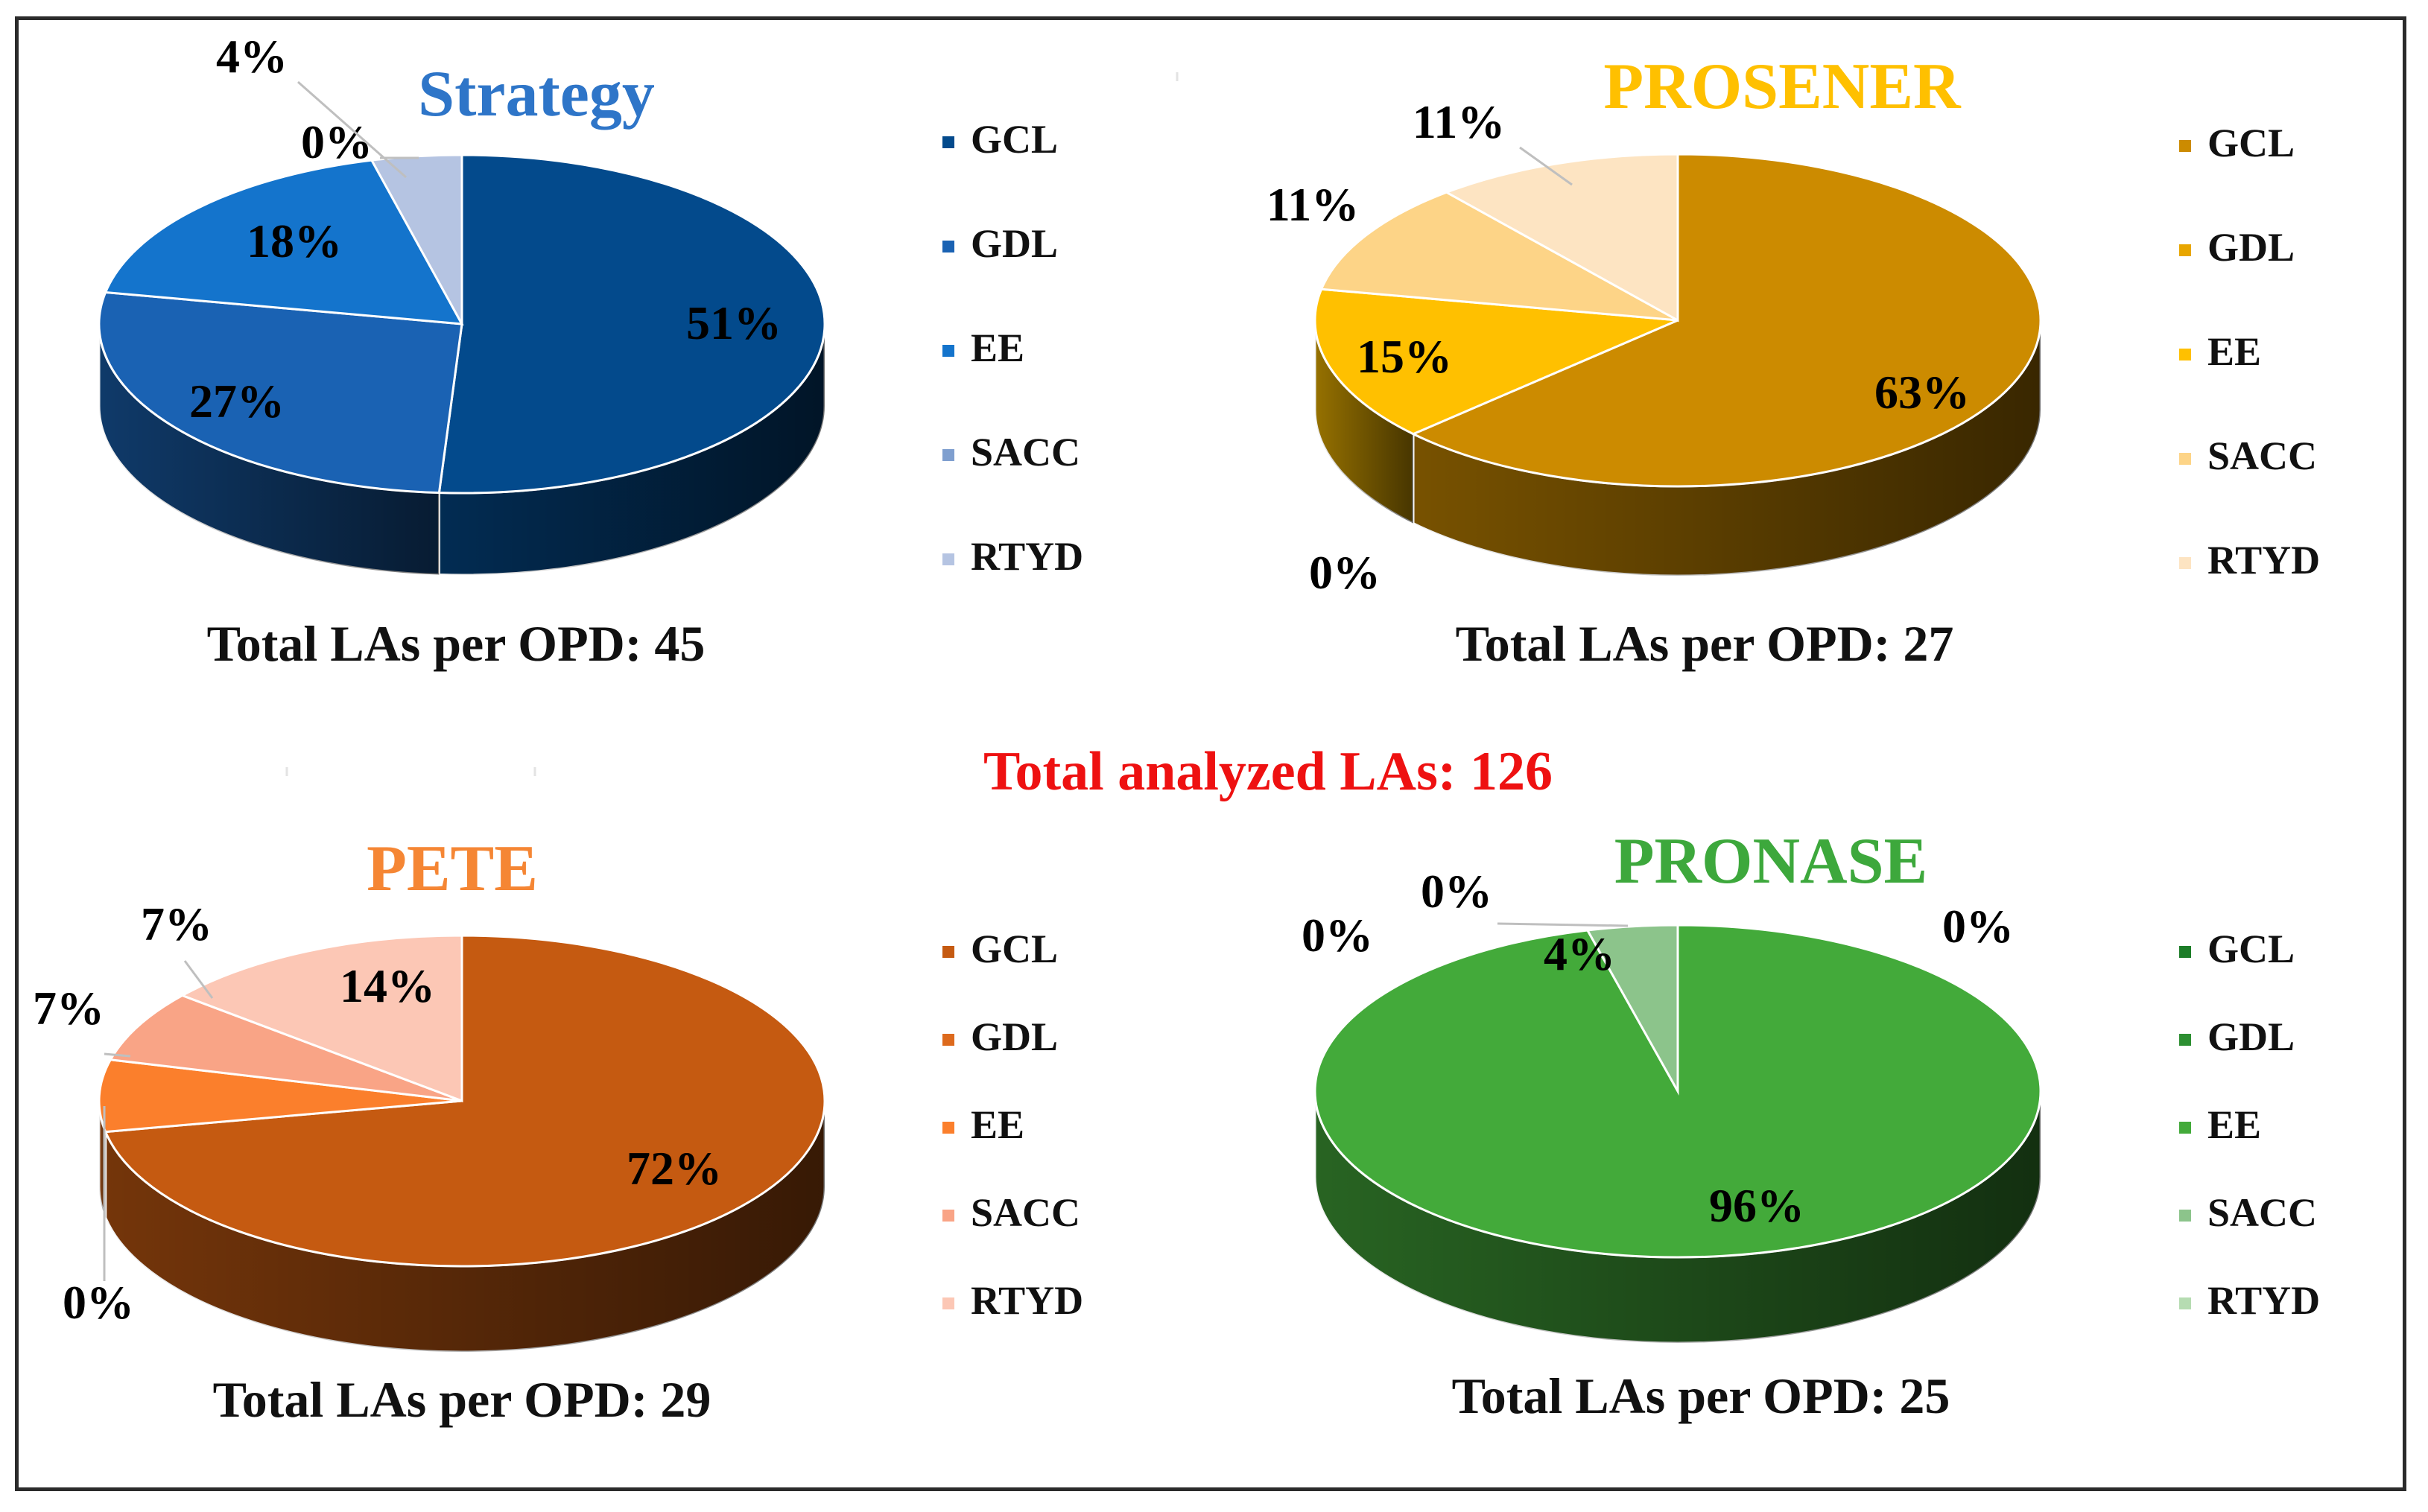  Describe the element at coordinates (734, 322) in the screenshot. I see `data-label-gcl: 51%` at that location.